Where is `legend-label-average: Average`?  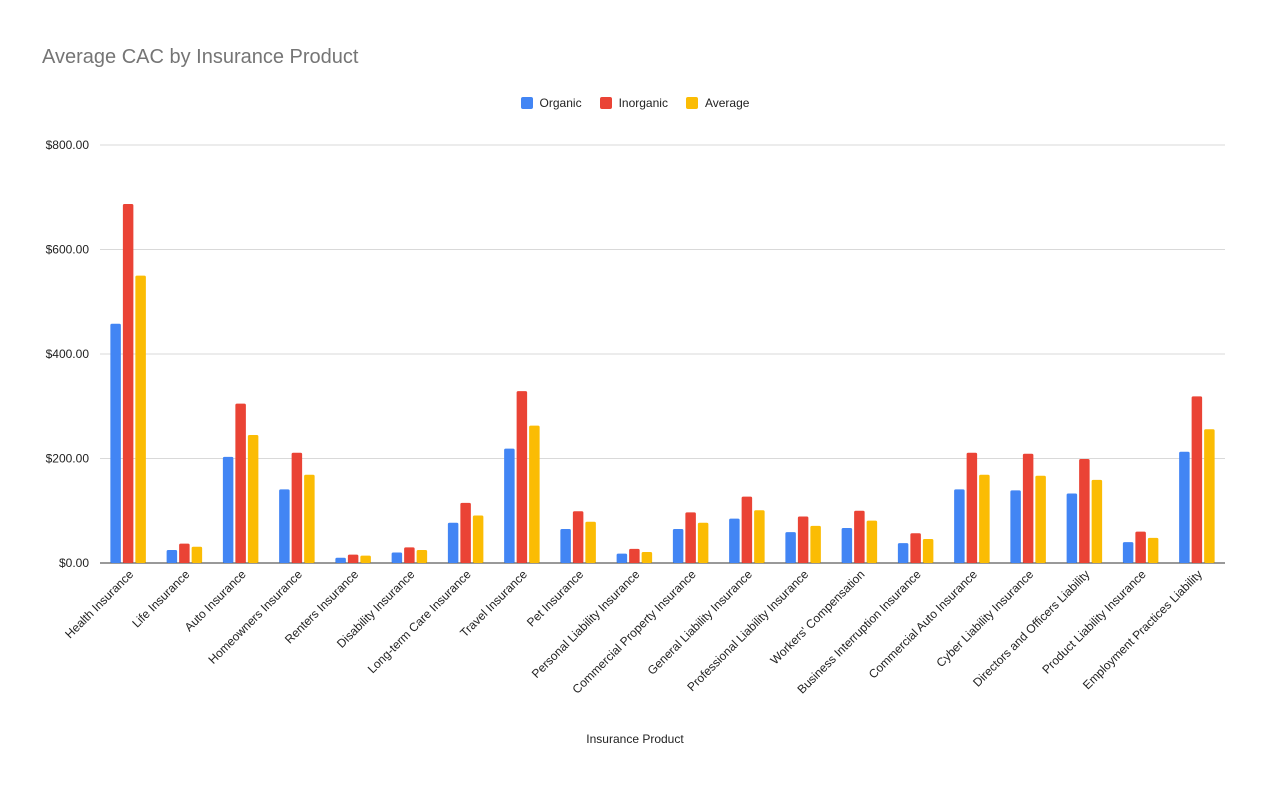
legend-label-average: Average is located at coordinates (727, 103).